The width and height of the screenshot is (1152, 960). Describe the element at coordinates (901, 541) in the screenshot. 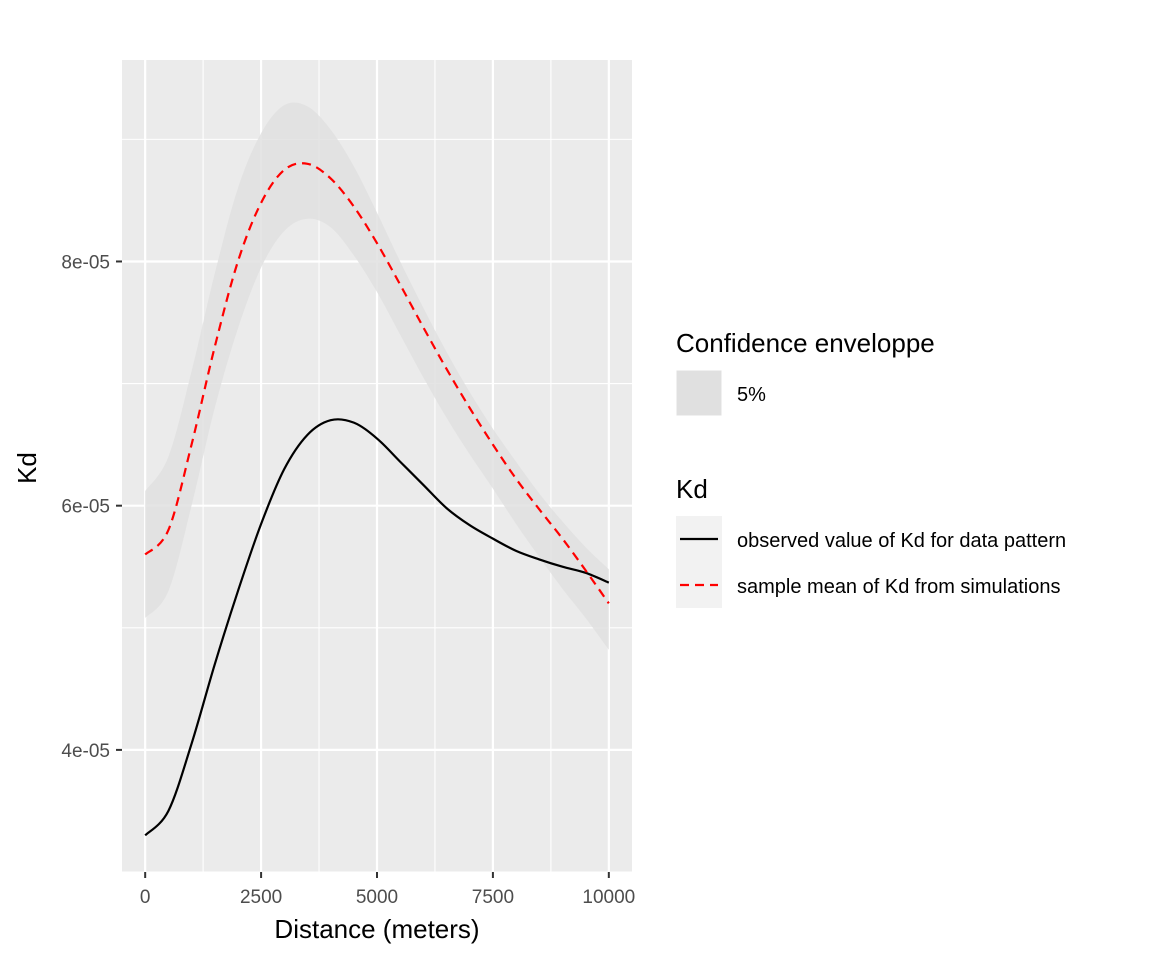

I see `legend-observed-label: observed value of Kd for data pattern` at that location.